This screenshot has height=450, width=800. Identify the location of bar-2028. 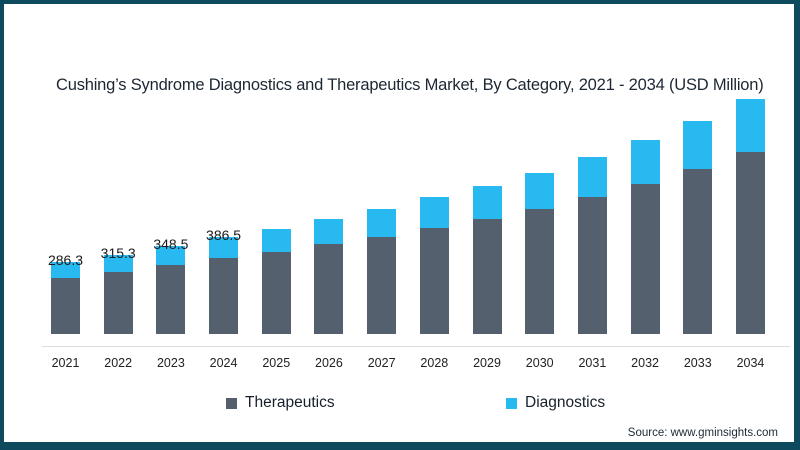
(434, 265).